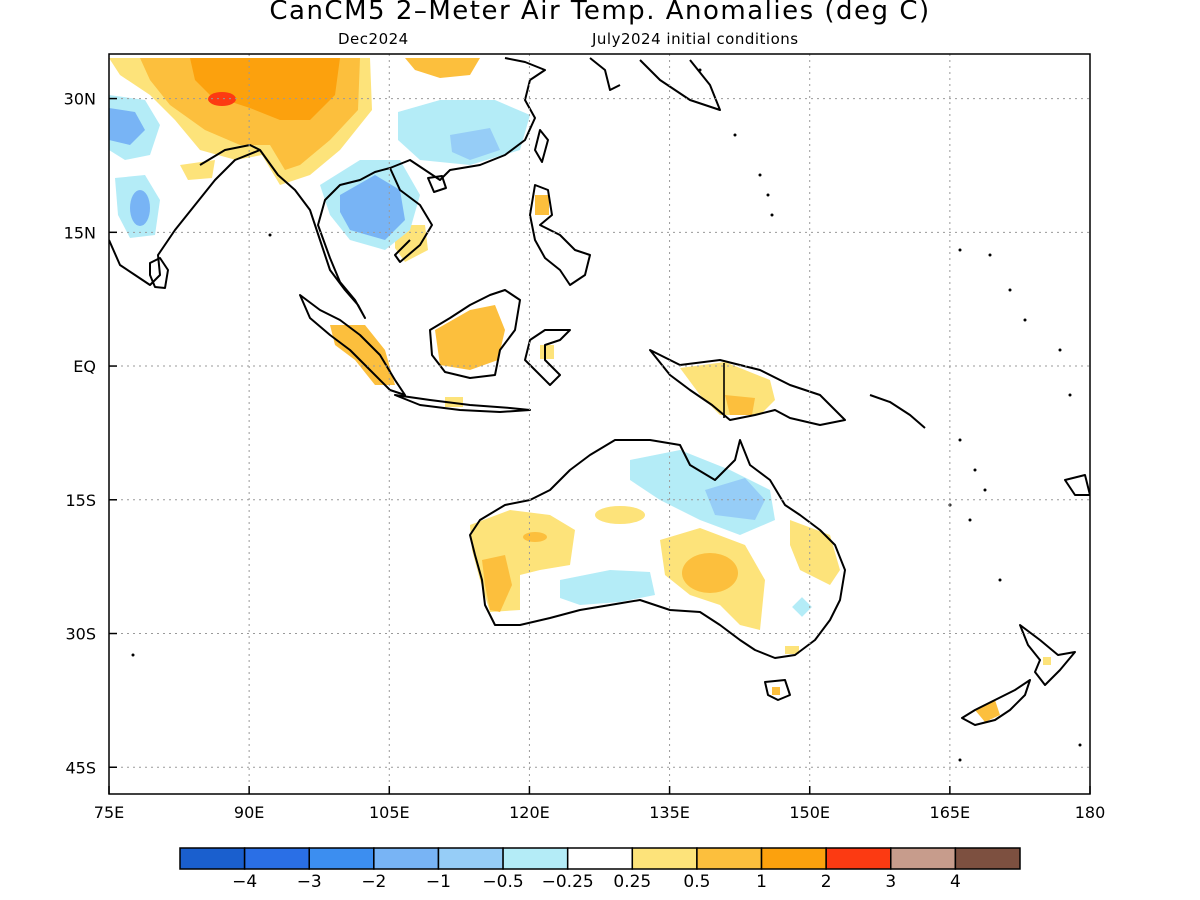  What do you see at coordinates (897, 411) in the screenshot?
I see `coastline-solomon-islands` at bounding box center [897, 411].